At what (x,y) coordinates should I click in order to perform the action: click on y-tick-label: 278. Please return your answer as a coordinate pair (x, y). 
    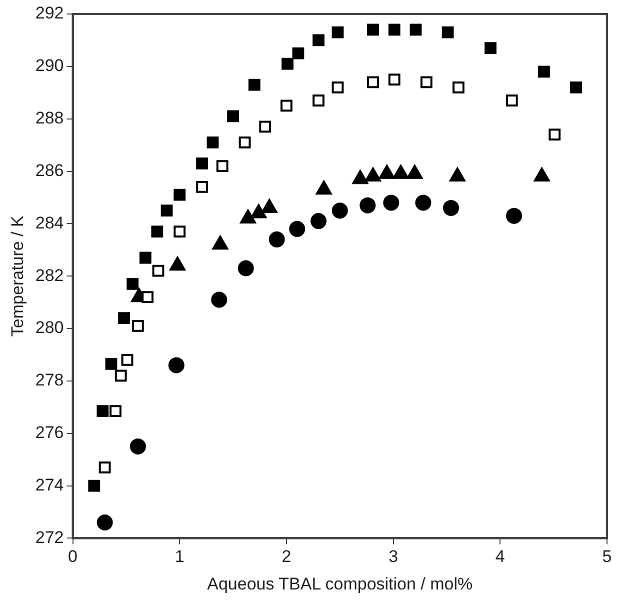
    Looking at the image, I should click on (49, 380).